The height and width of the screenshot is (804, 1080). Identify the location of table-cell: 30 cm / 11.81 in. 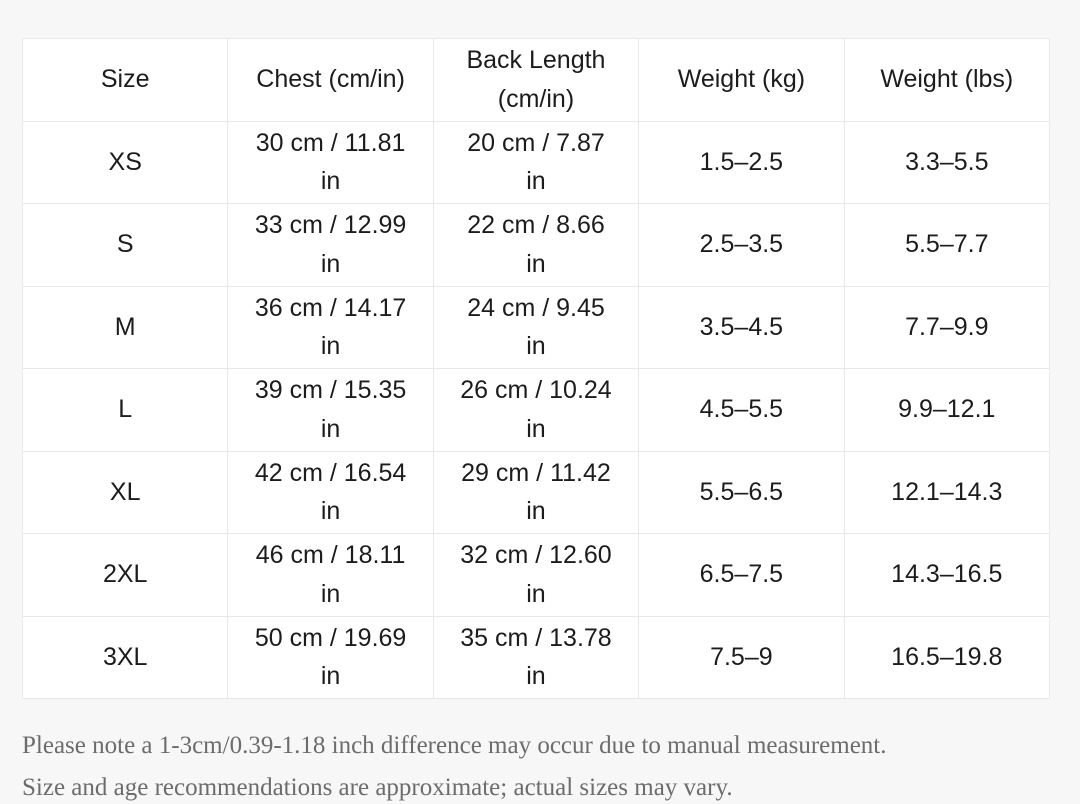
(330, 162).